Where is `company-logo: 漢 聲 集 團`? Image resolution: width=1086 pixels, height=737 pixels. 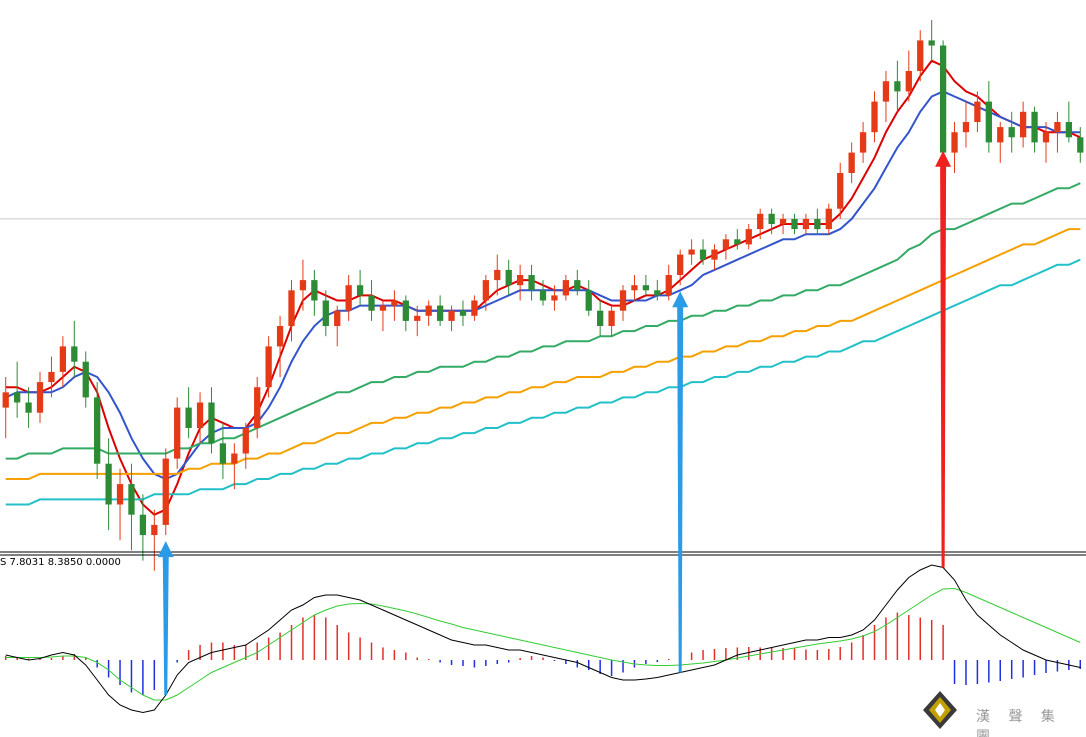
company-logo: 漢 聲 集 團 is located at coordinates (1002, 712).